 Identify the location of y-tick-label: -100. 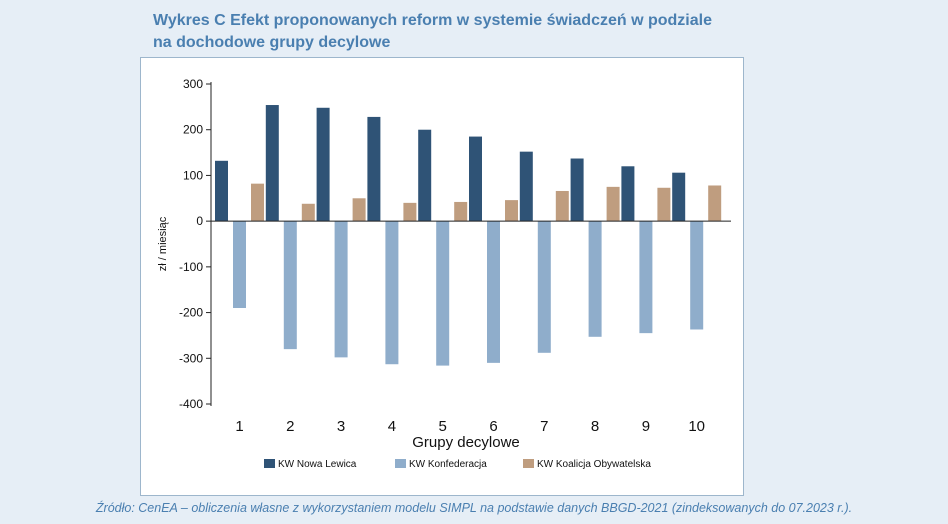
(191, 267).